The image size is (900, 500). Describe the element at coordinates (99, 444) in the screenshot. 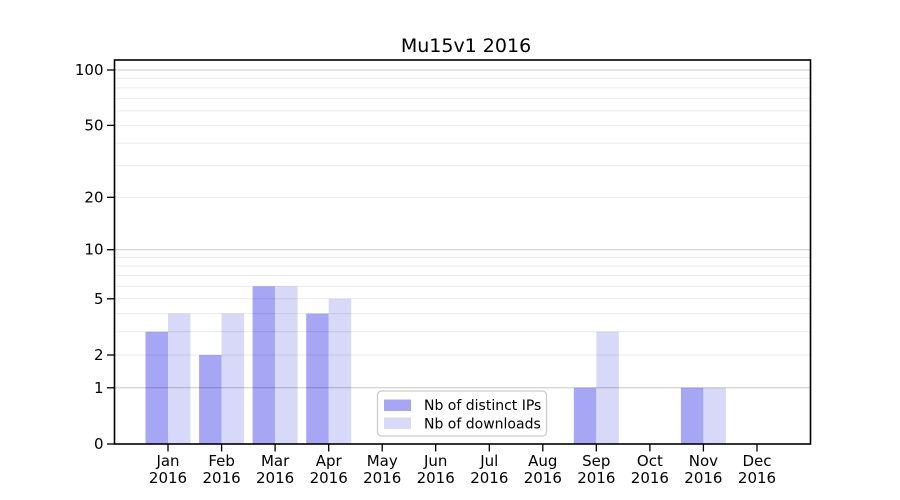

I see `y-tick-label: 0` at that location.